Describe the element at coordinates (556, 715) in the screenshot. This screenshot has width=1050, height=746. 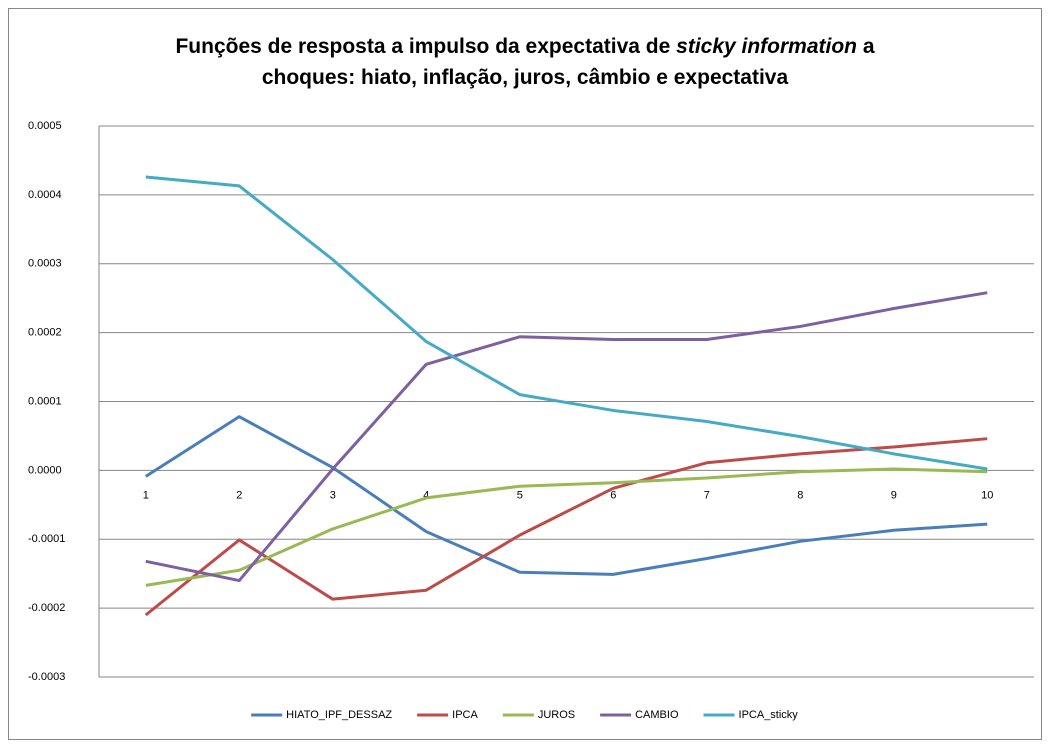
I see `legend-label: JUROS` at that location.